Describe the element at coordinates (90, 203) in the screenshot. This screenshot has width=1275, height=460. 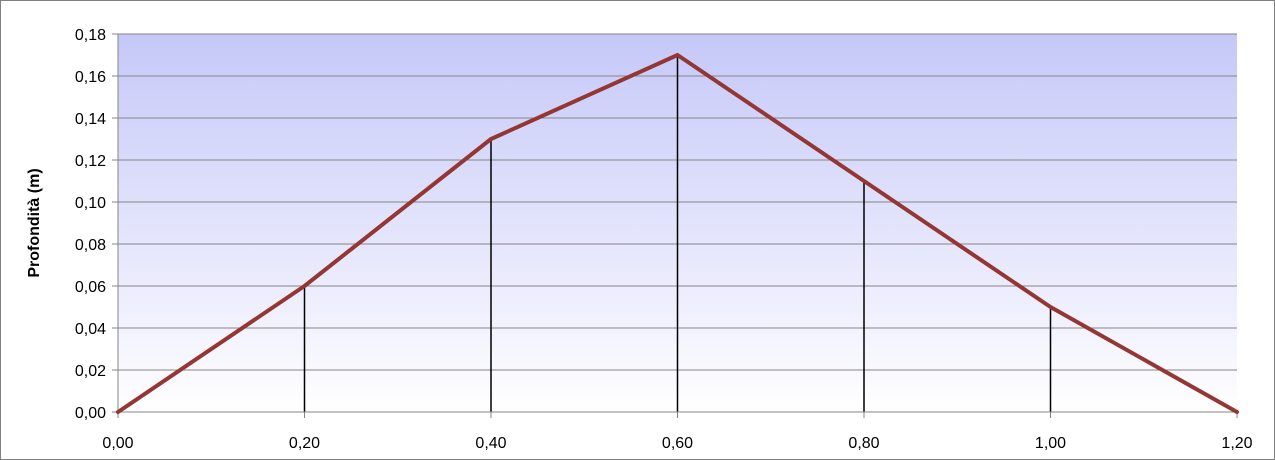
I see `y-tick-label: 0,10` at that location.